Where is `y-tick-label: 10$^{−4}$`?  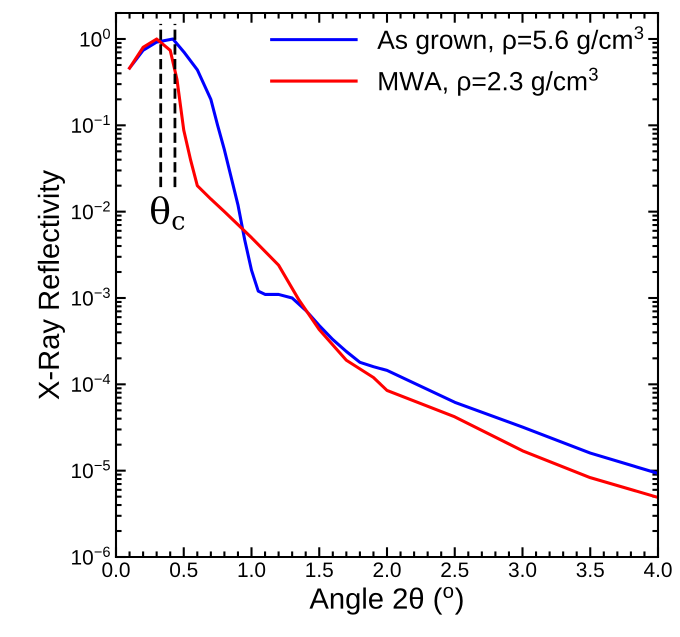
y-tick-label: 10$^{−4}$ is located at coordinates (91, 383).